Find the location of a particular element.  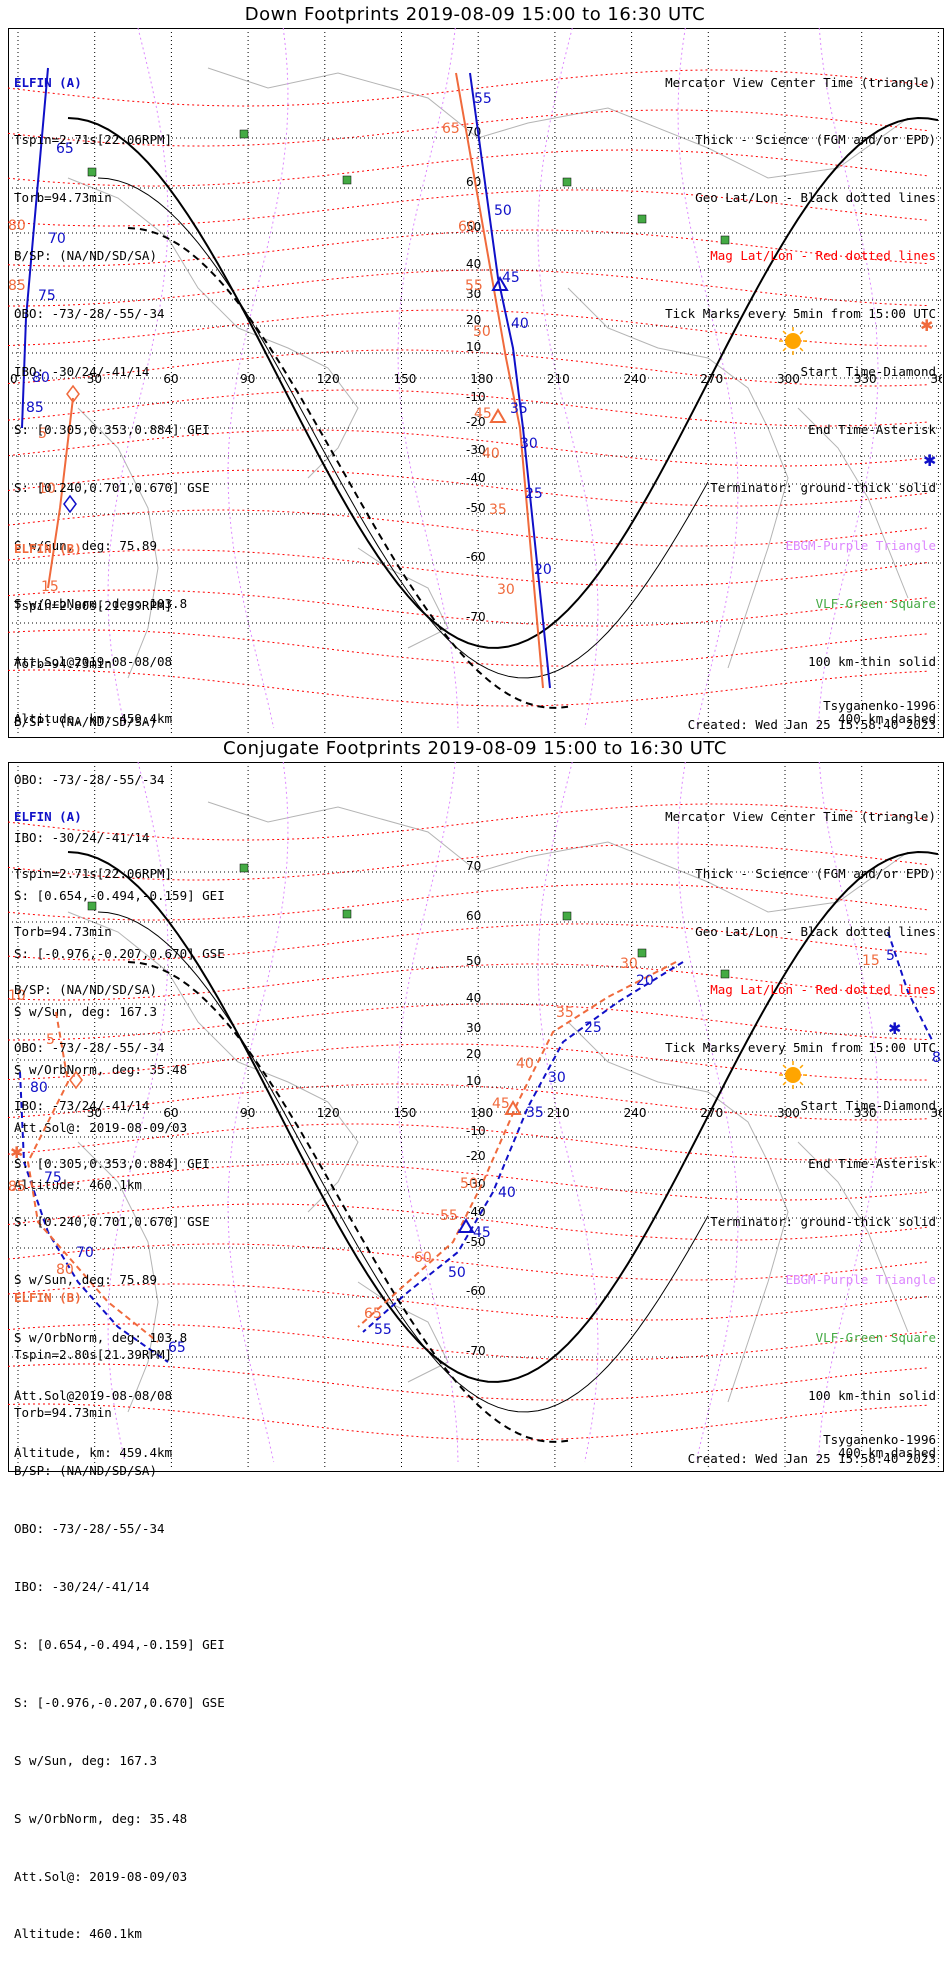

elfin-a-time-tick: 45 is located at coordinates (511, 278).